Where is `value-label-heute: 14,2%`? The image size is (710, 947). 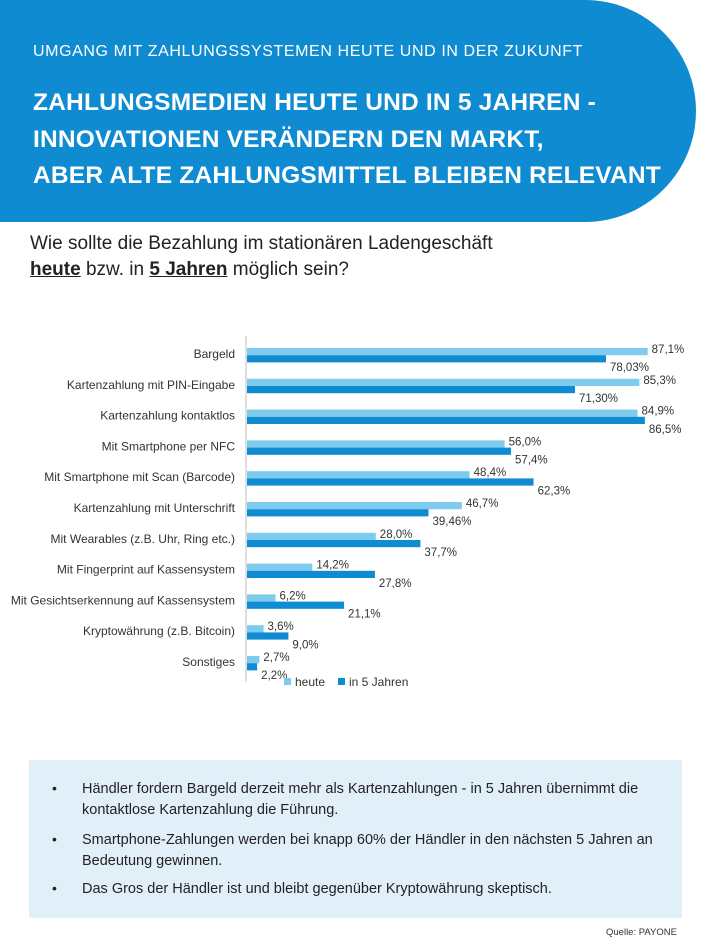 value-label-heute: 14,2% is located at coordinates (332, 566).